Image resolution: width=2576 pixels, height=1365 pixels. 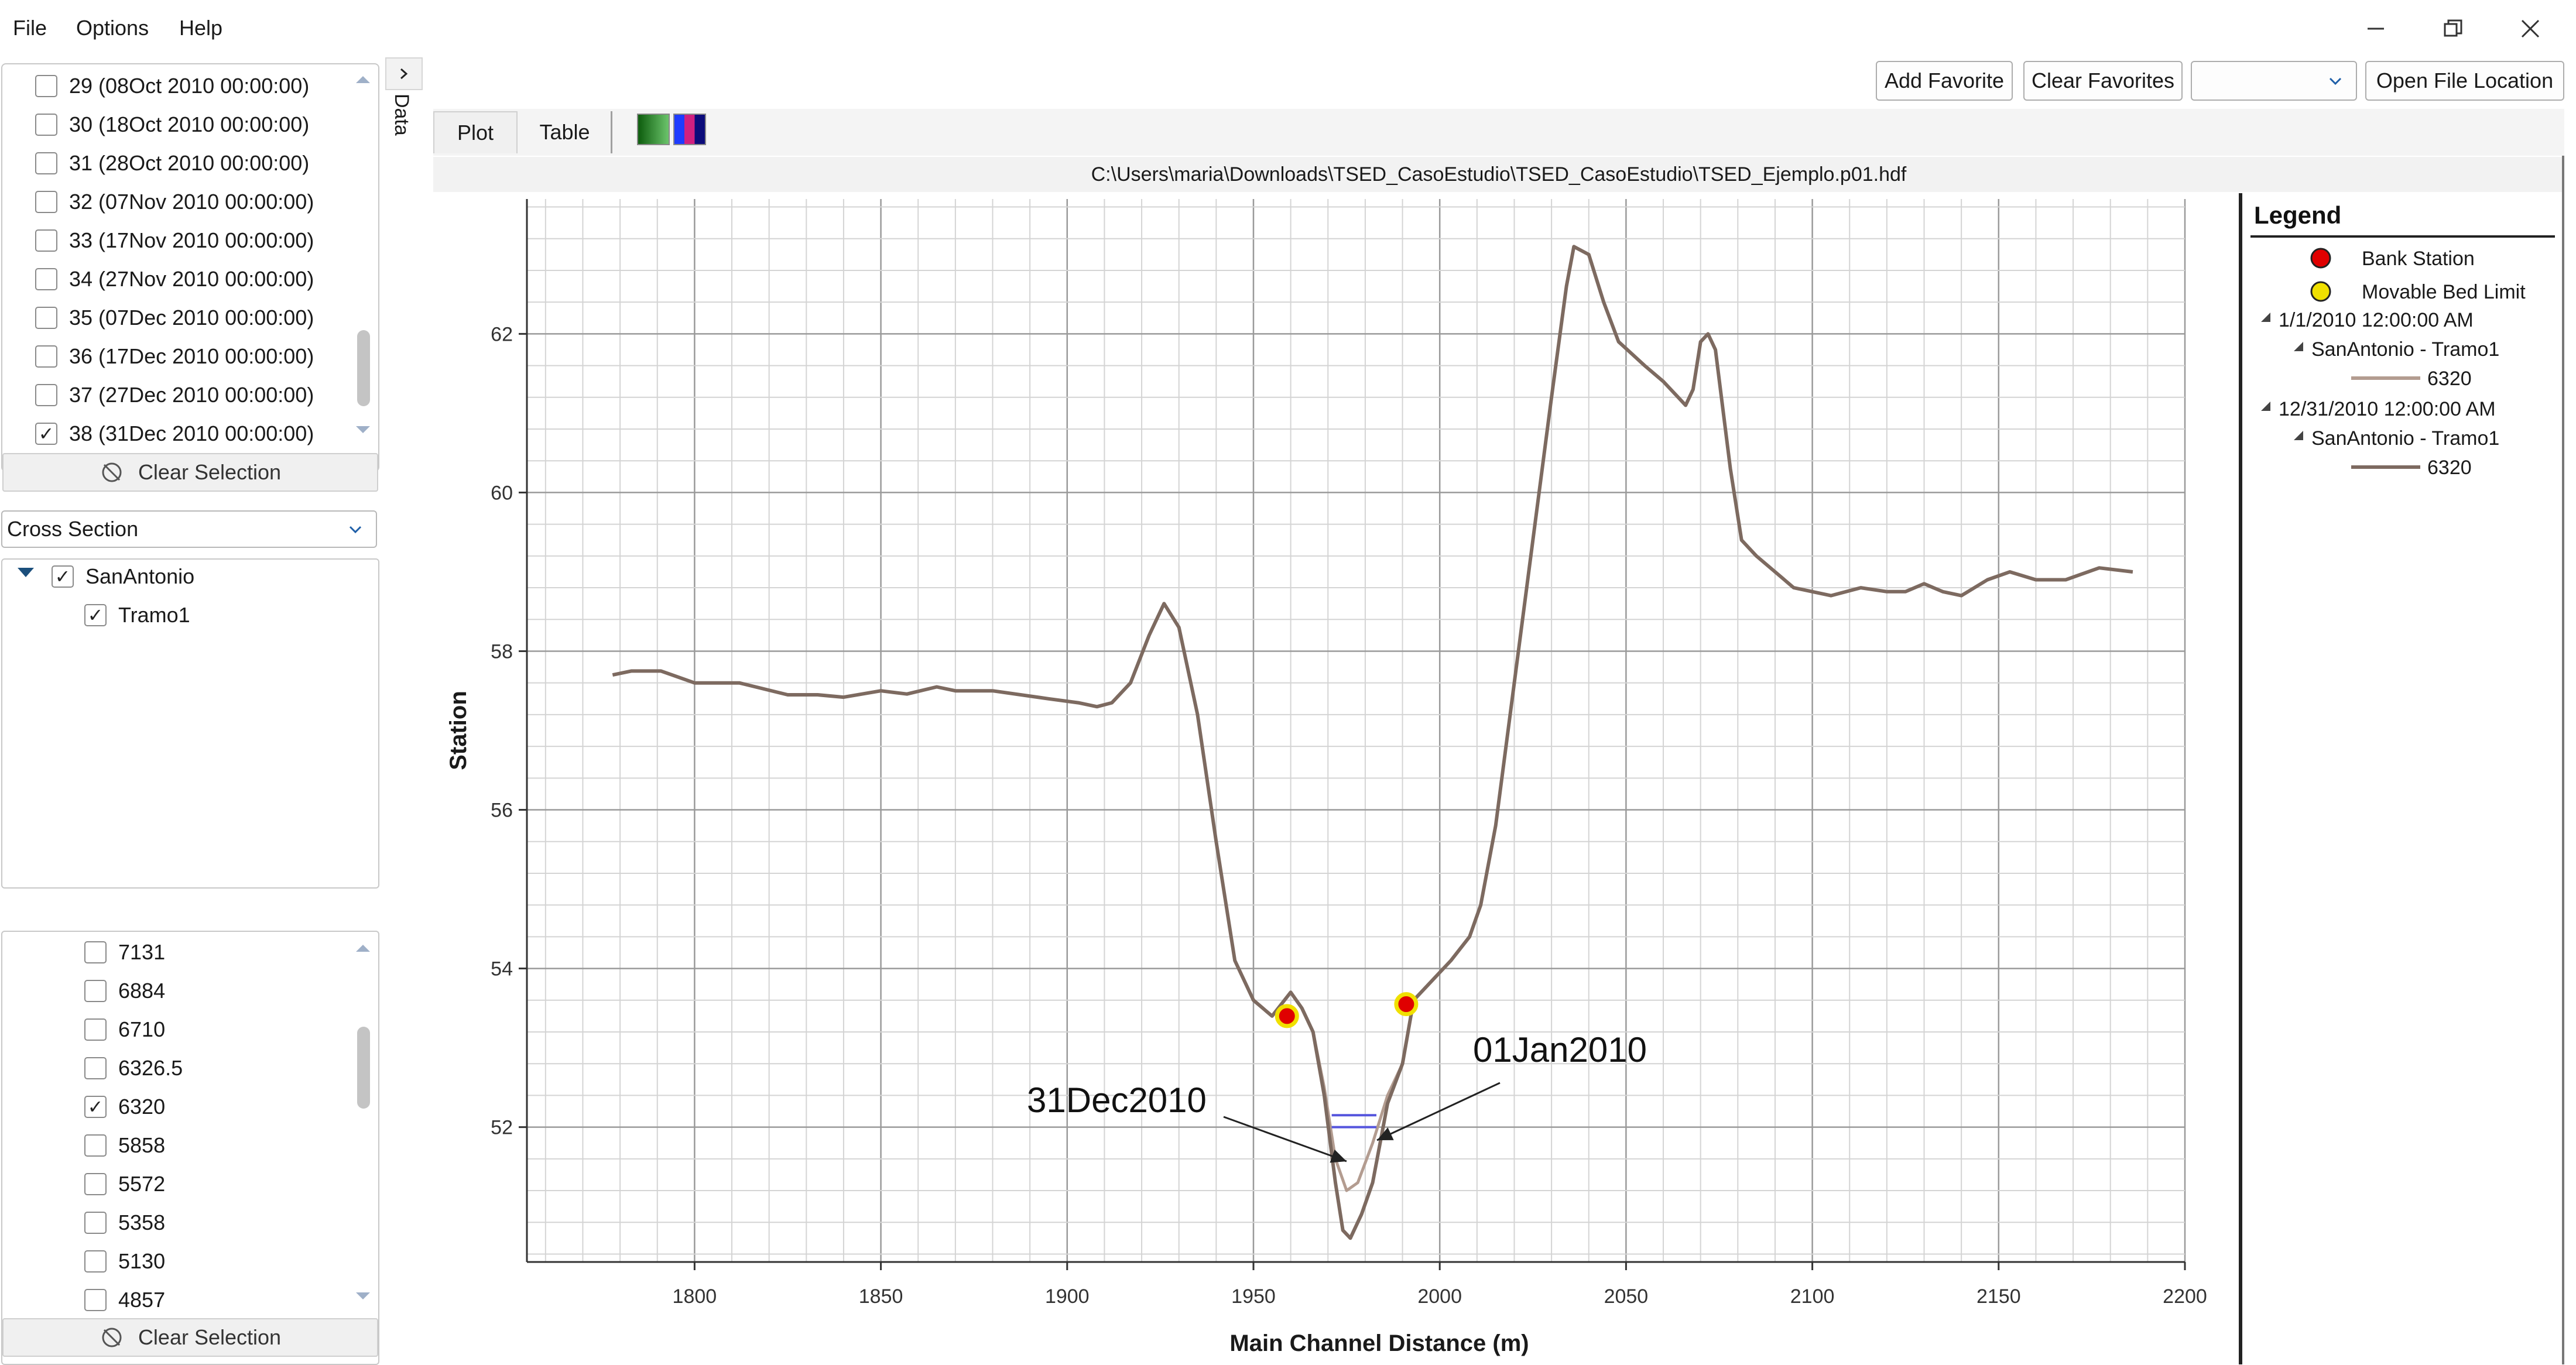 I want to click on time-step-item: 29 (08Oct 2010 00:00:00), so click(x=172, y=86).